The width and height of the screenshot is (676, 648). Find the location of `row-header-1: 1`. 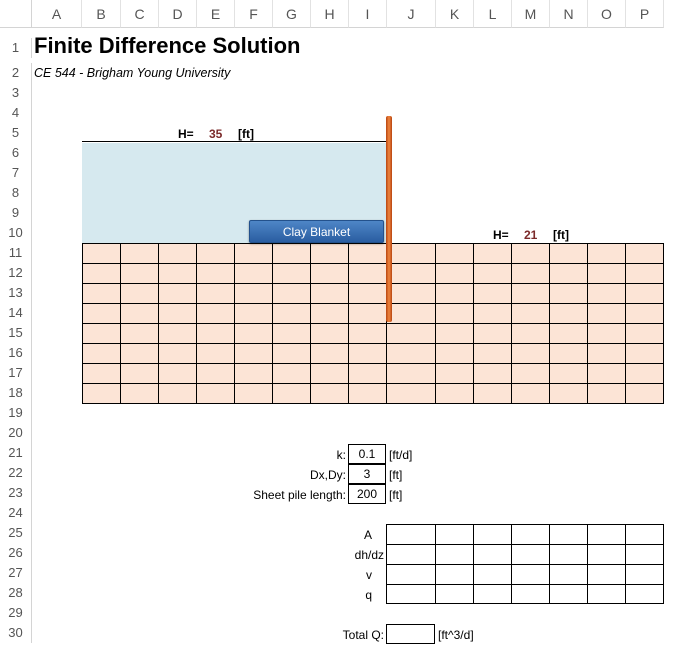

row-header-1: 1 is located at coordinates (16, 48).